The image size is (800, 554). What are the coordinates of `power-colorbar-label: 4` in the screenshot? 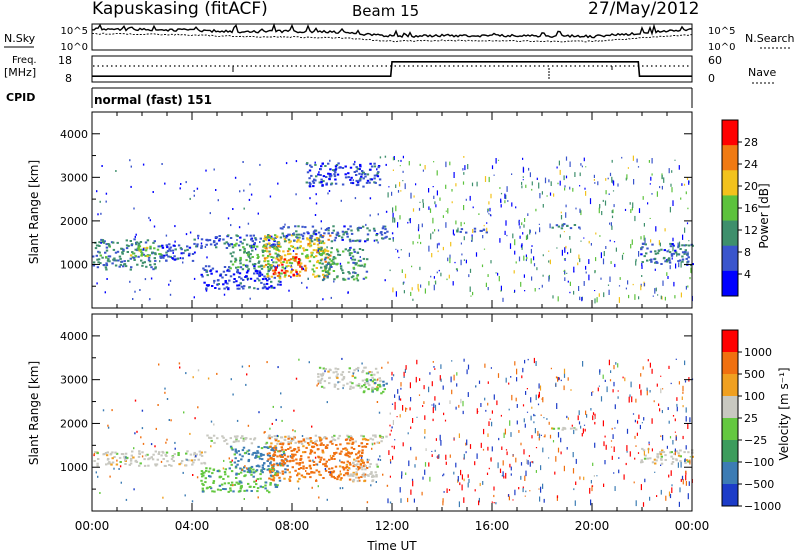 It's located at (747, 274).